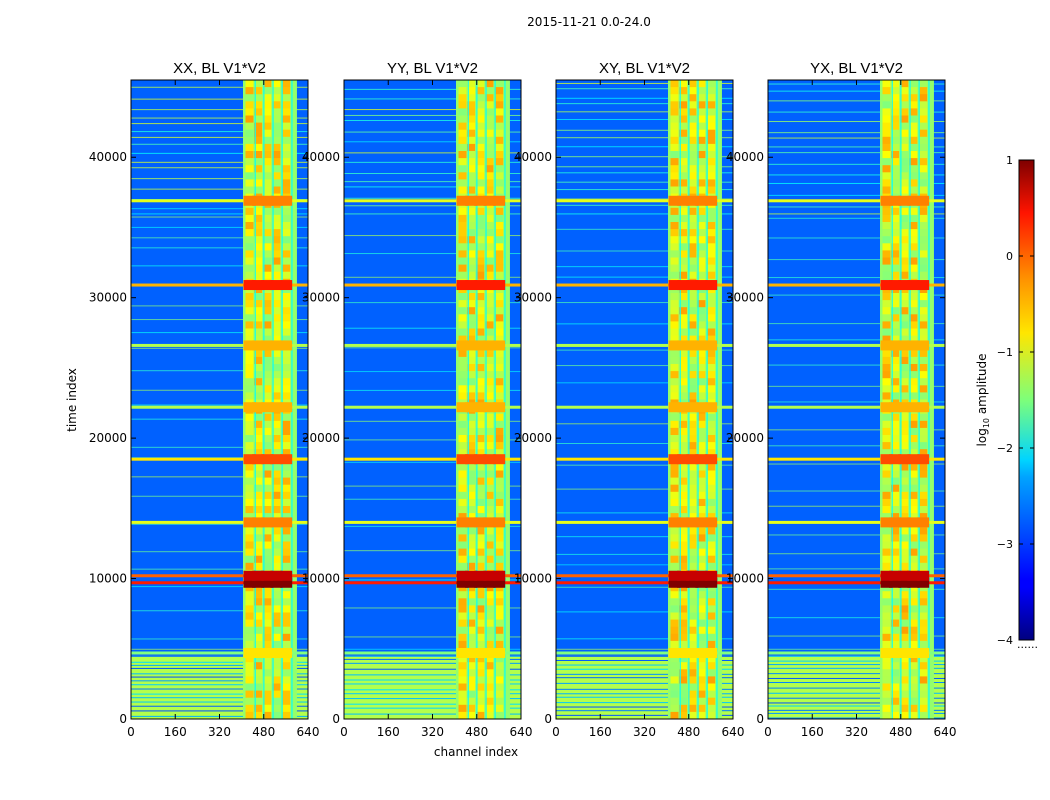 The width and height of the screenshot is (1050, 800). I want to click on panel-1-ytick-label: 10000, so click(108, 579).